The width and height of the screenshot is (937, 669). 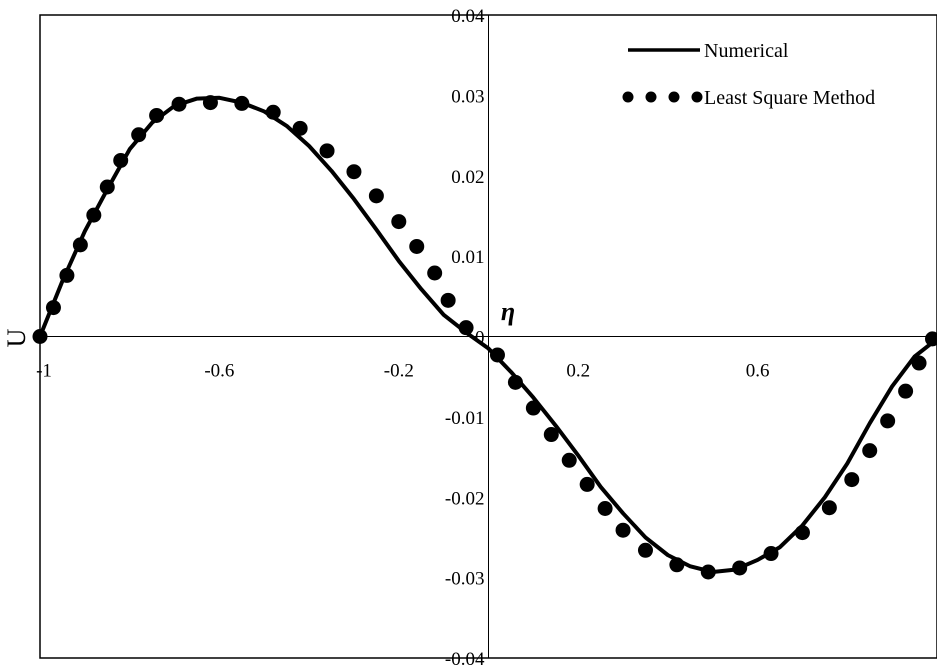 I want to click on legend-background, so click(x=716, y=68).